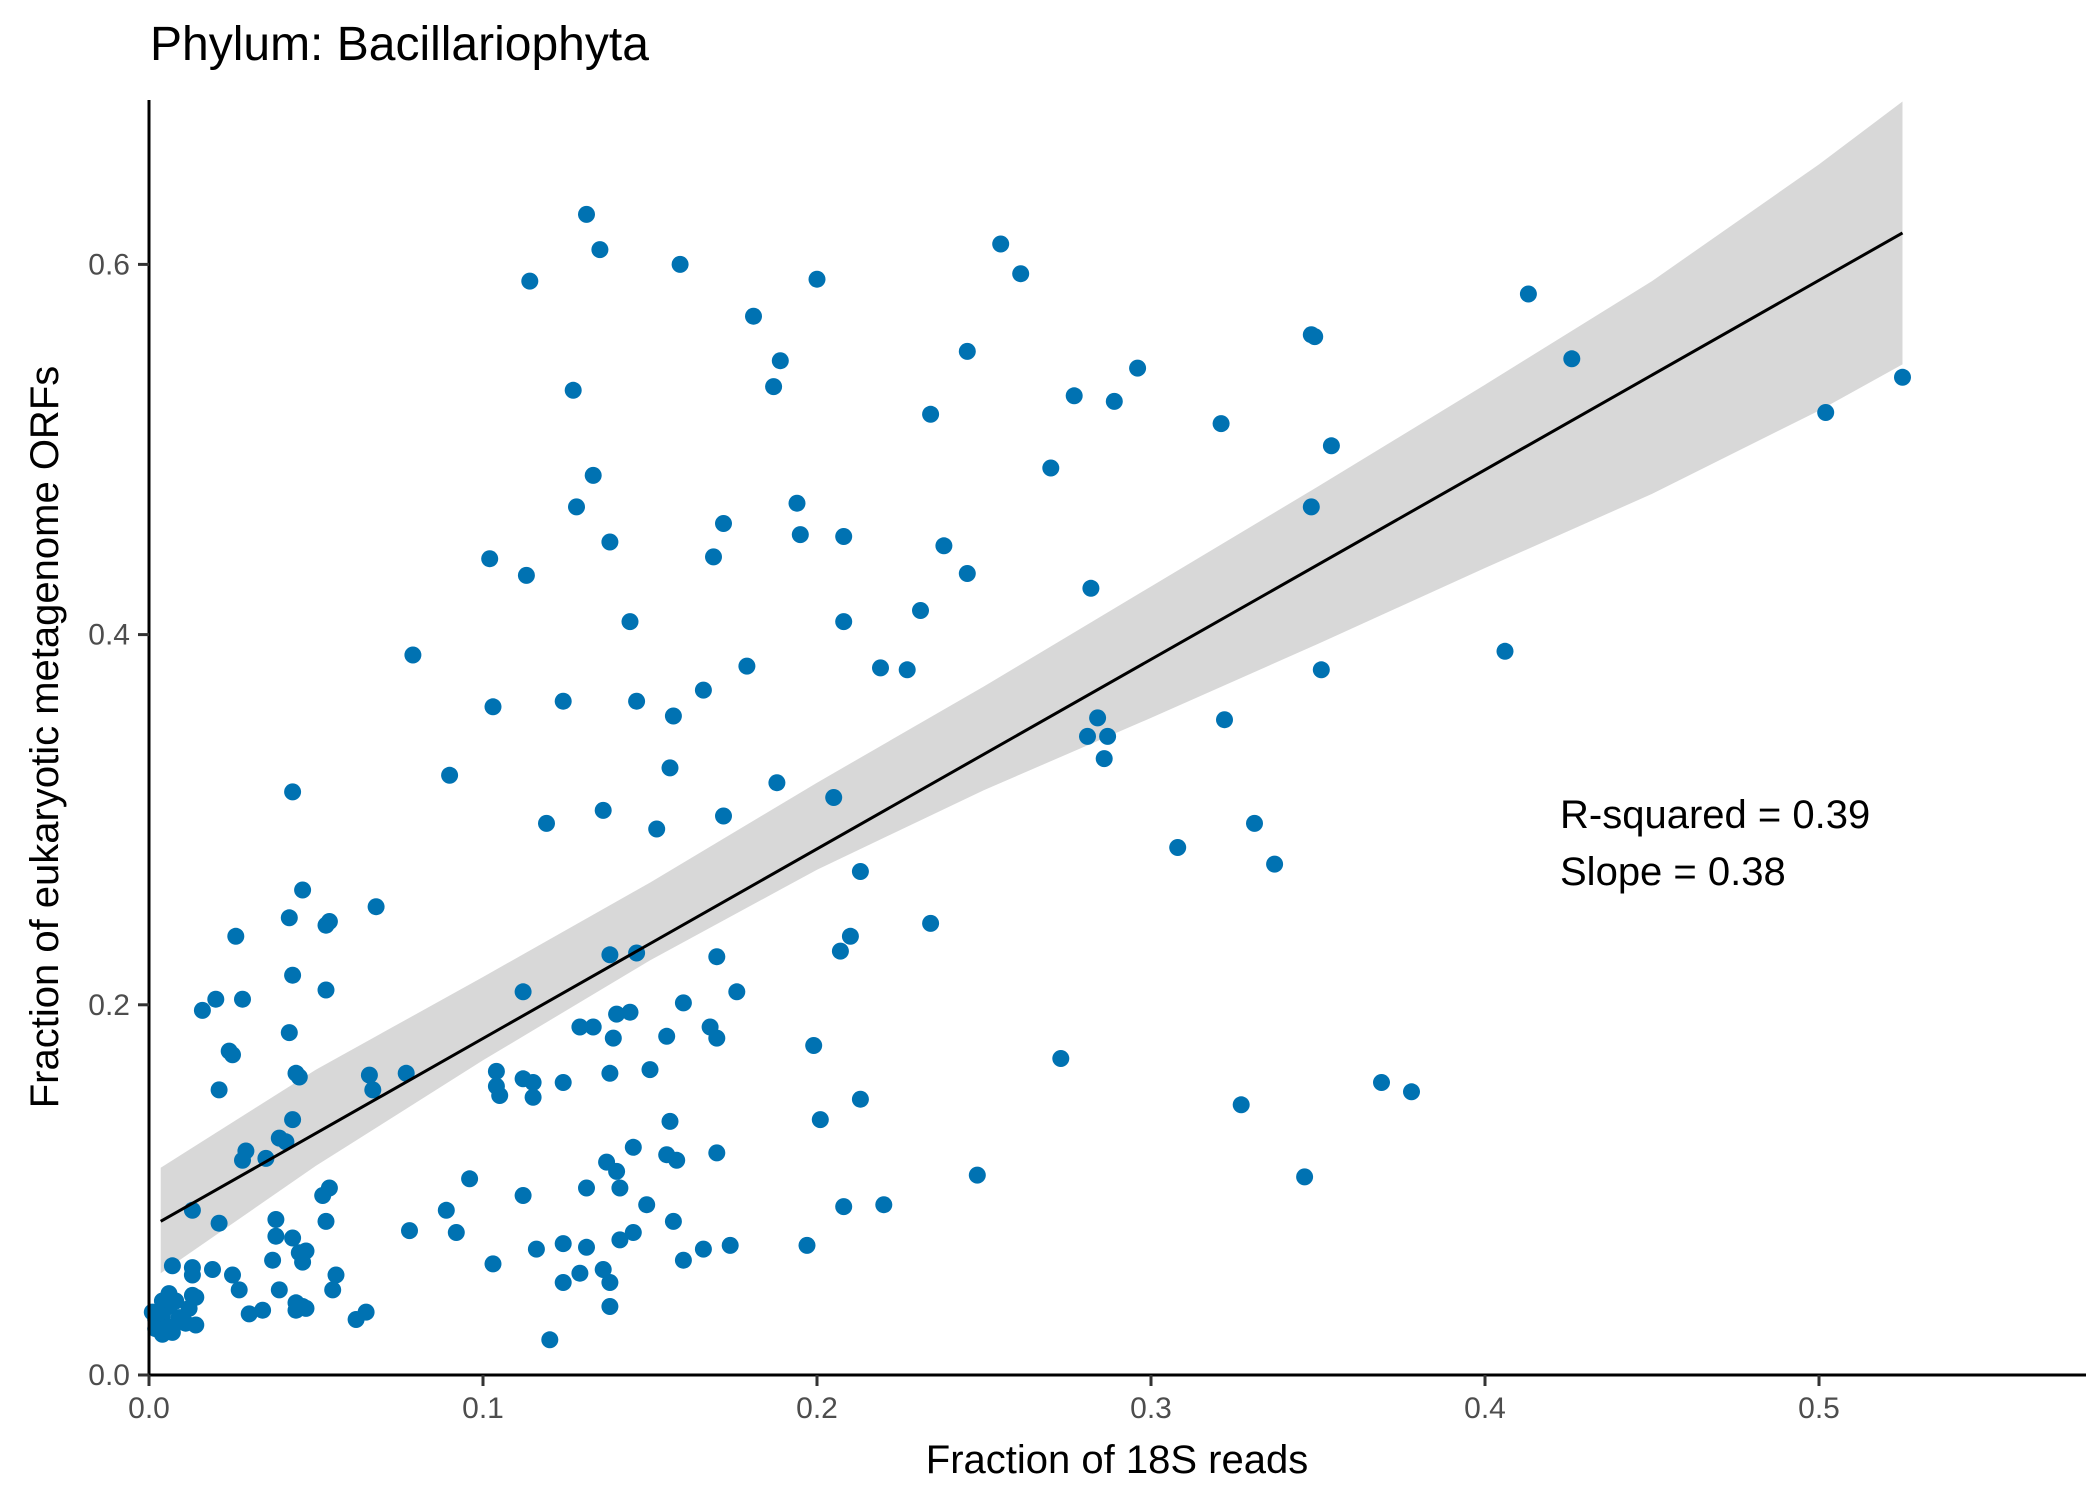  What do you see at coordinates (483, 1408) in the screenshot?
I see `x-tick-label: 0.1` at bounding box center [483, 1408].